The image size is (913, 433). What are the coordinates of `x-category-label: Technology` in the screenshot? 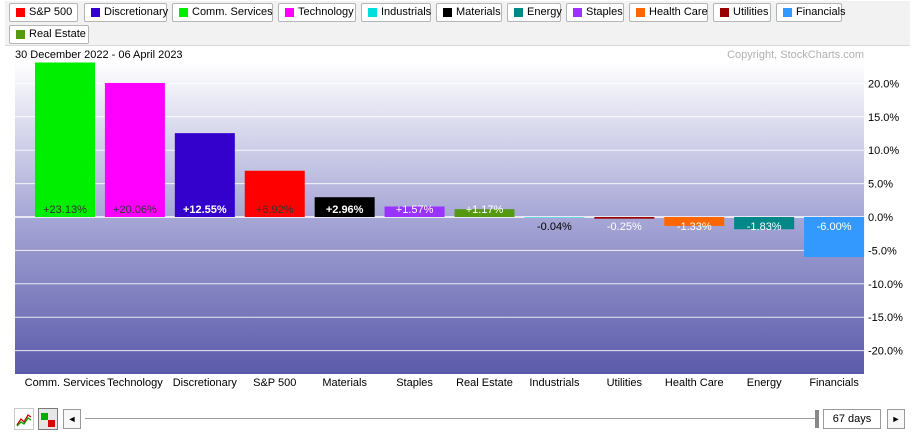 It's located at (135, 383).